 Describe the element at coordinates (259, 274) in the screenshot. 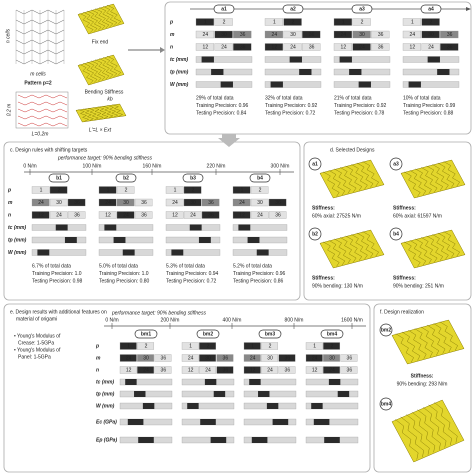

I see `design-stat: Training Precision: 0.96` at that location.